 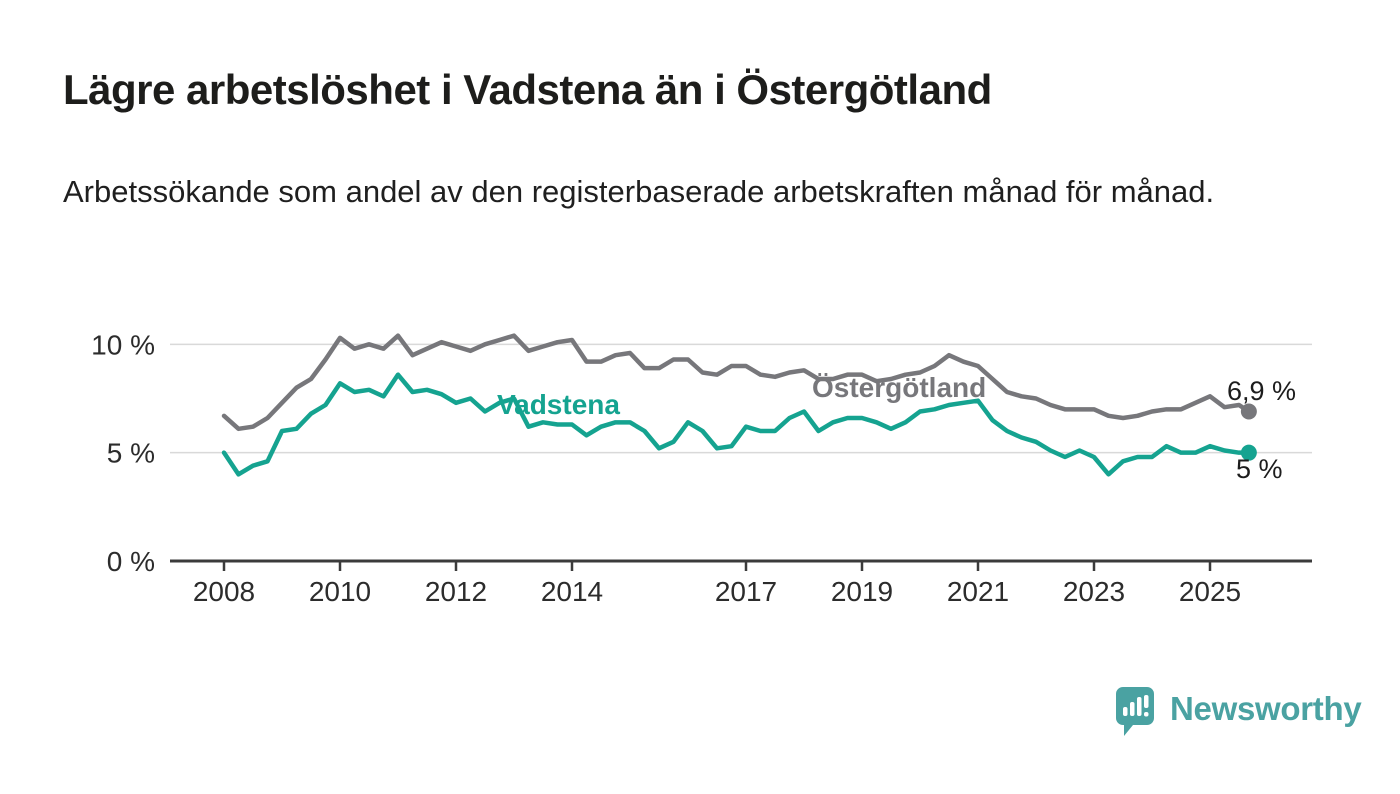 What do you see at coordinates (862, 591) in the screenshot?
I see `x-tick-label: 2019` at bounding box center [862, 591].